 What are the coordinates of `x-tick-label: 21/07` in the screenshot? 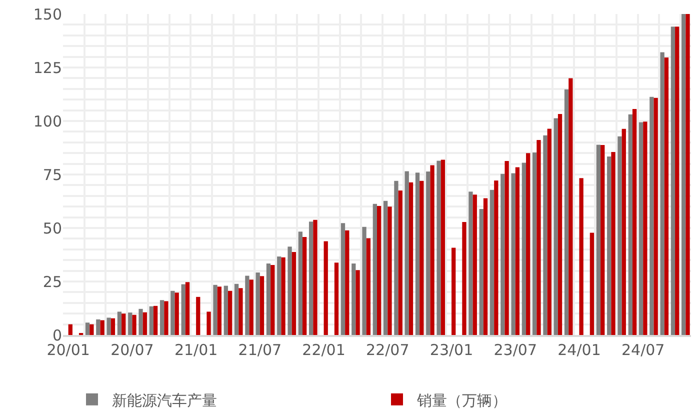 It's located at (260, 349).